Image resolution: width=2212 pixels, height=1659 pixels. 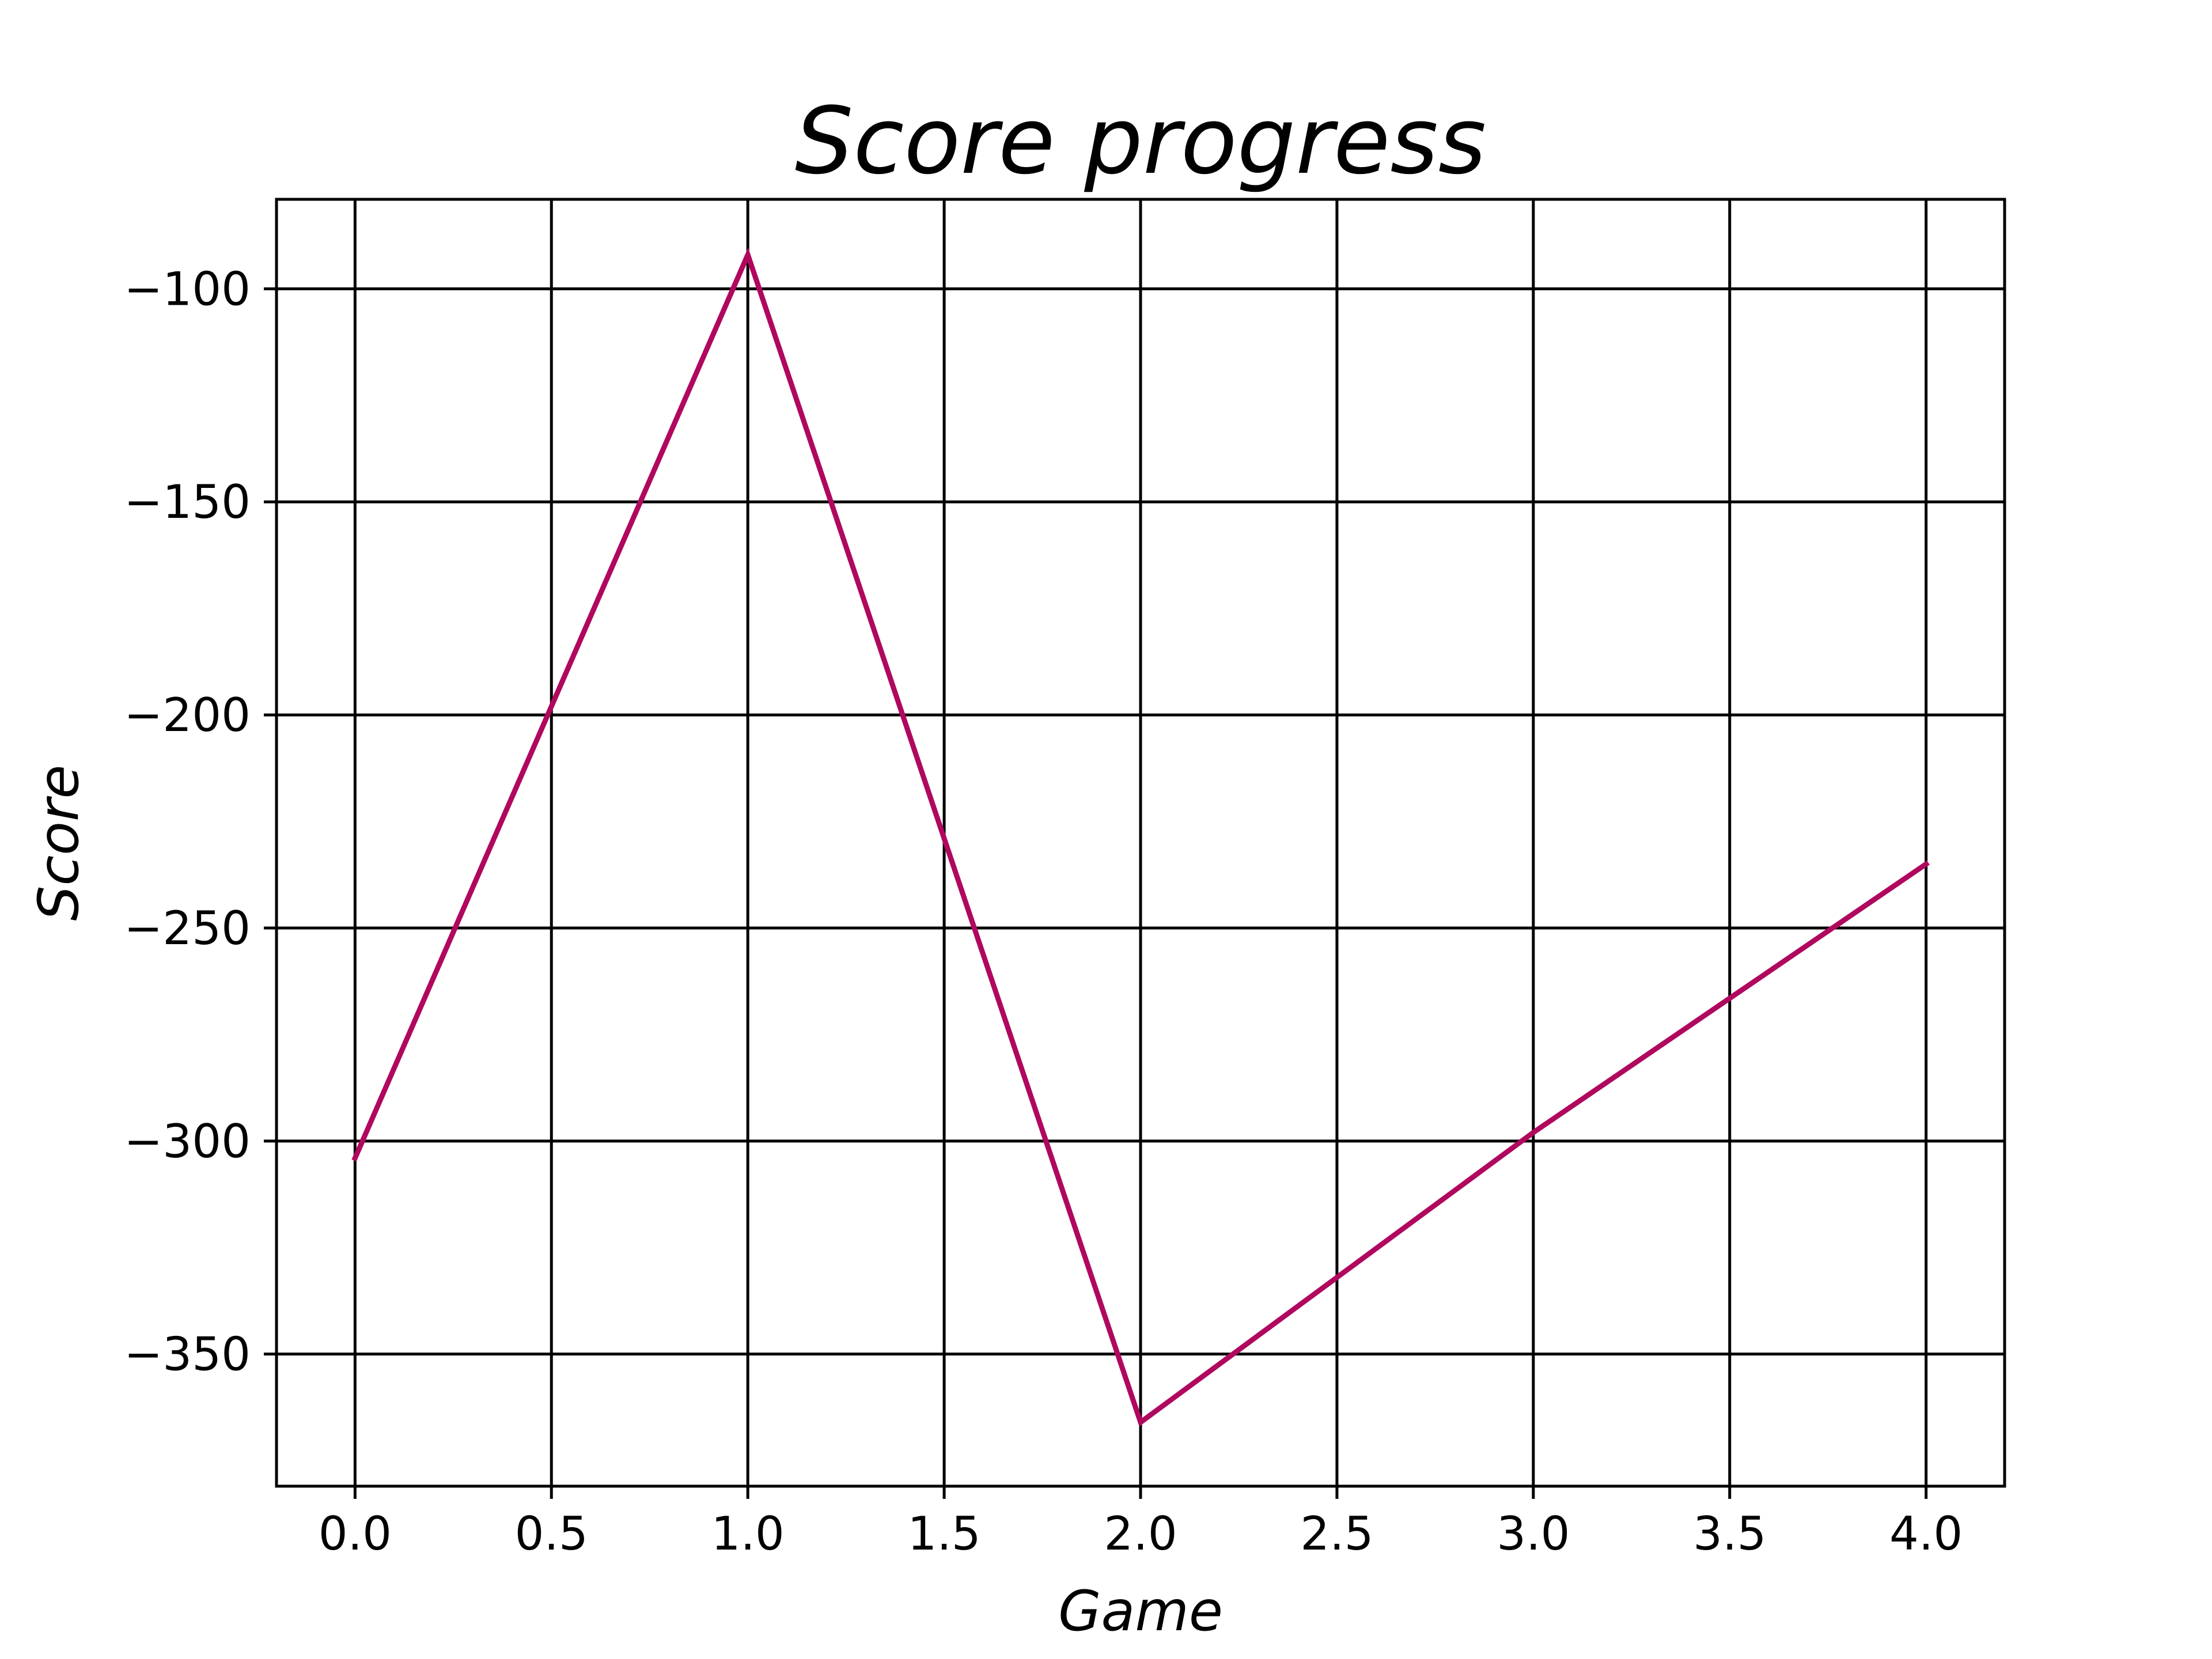 I want to click on x-tick-label: 0.5, so click(x=551, y=1533).